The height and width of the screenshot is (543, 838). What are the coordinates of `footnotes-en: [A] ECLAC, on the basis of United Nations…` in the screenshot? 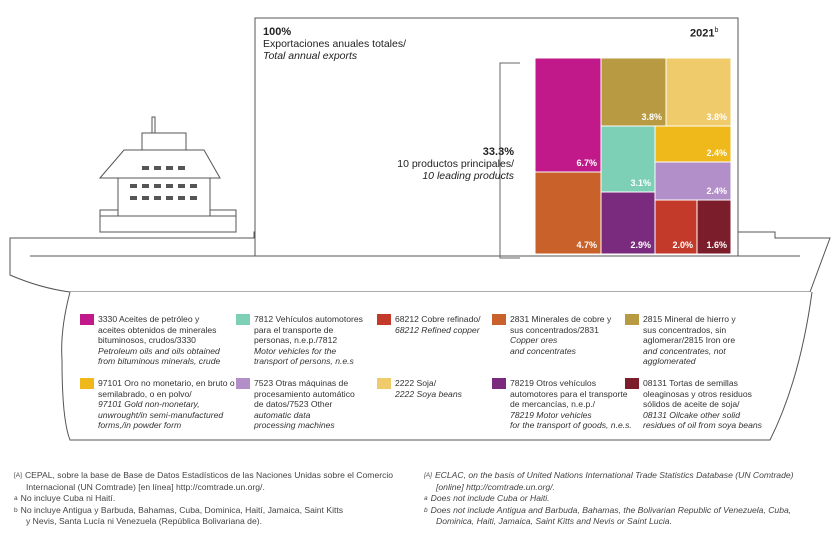 It's located at (629, 499).